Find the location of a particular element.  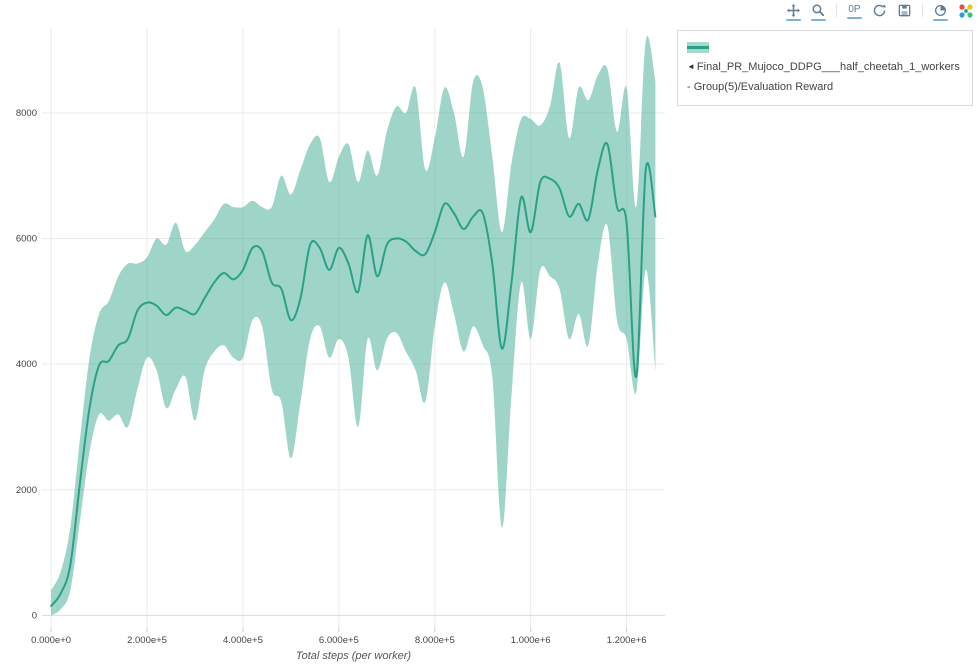

zoom-scale-icon: 0P is located at coordinates (854, 9).